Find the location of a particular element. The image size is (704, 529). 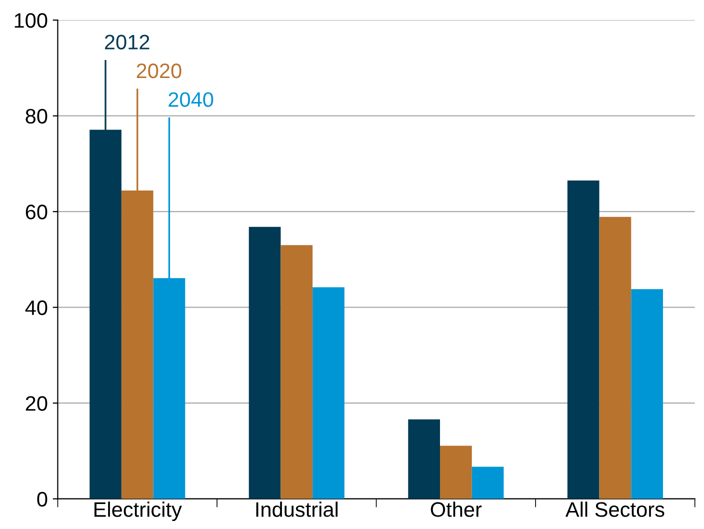

x-tick-label: Electricity is located at coordinates (138, 512).